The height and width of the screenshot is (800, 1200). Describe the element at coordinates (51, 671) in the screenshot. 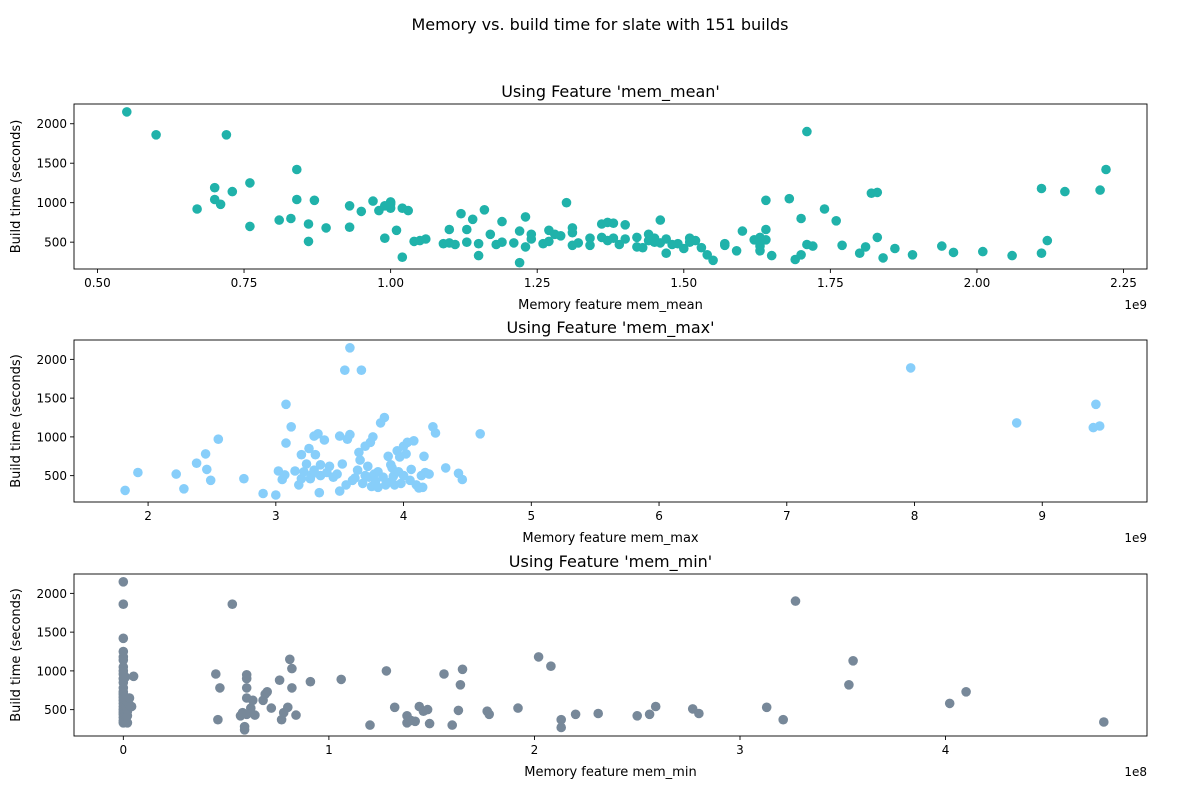

I see `y-tick-label: 1000` at that location.